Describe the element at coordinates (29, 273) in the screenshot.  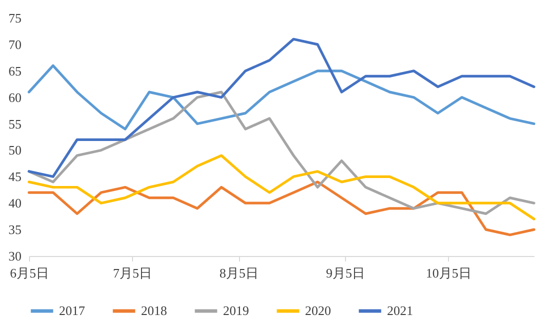
I see `x-tick-label: 6月5日` at that location.